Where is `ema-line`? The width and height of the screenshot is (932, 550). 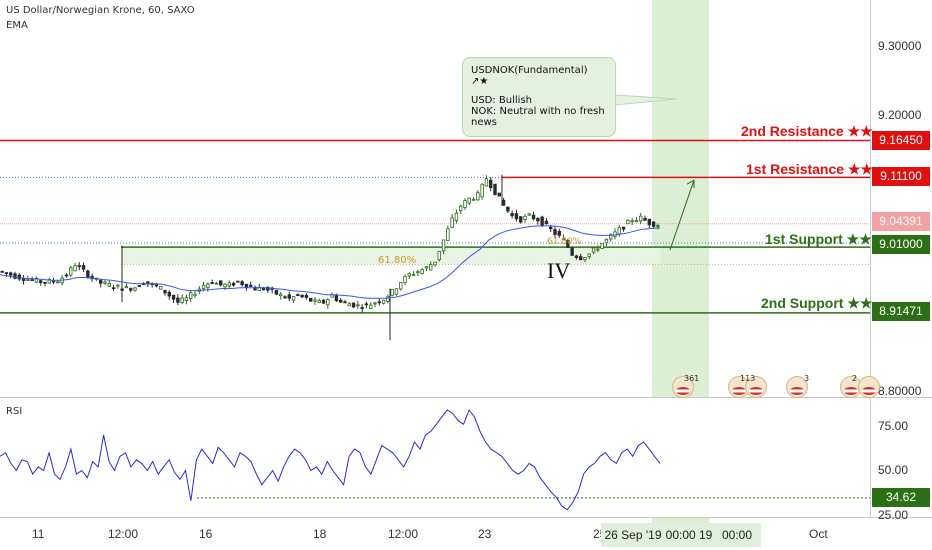
ema-line is located at coordinates (330, 262).